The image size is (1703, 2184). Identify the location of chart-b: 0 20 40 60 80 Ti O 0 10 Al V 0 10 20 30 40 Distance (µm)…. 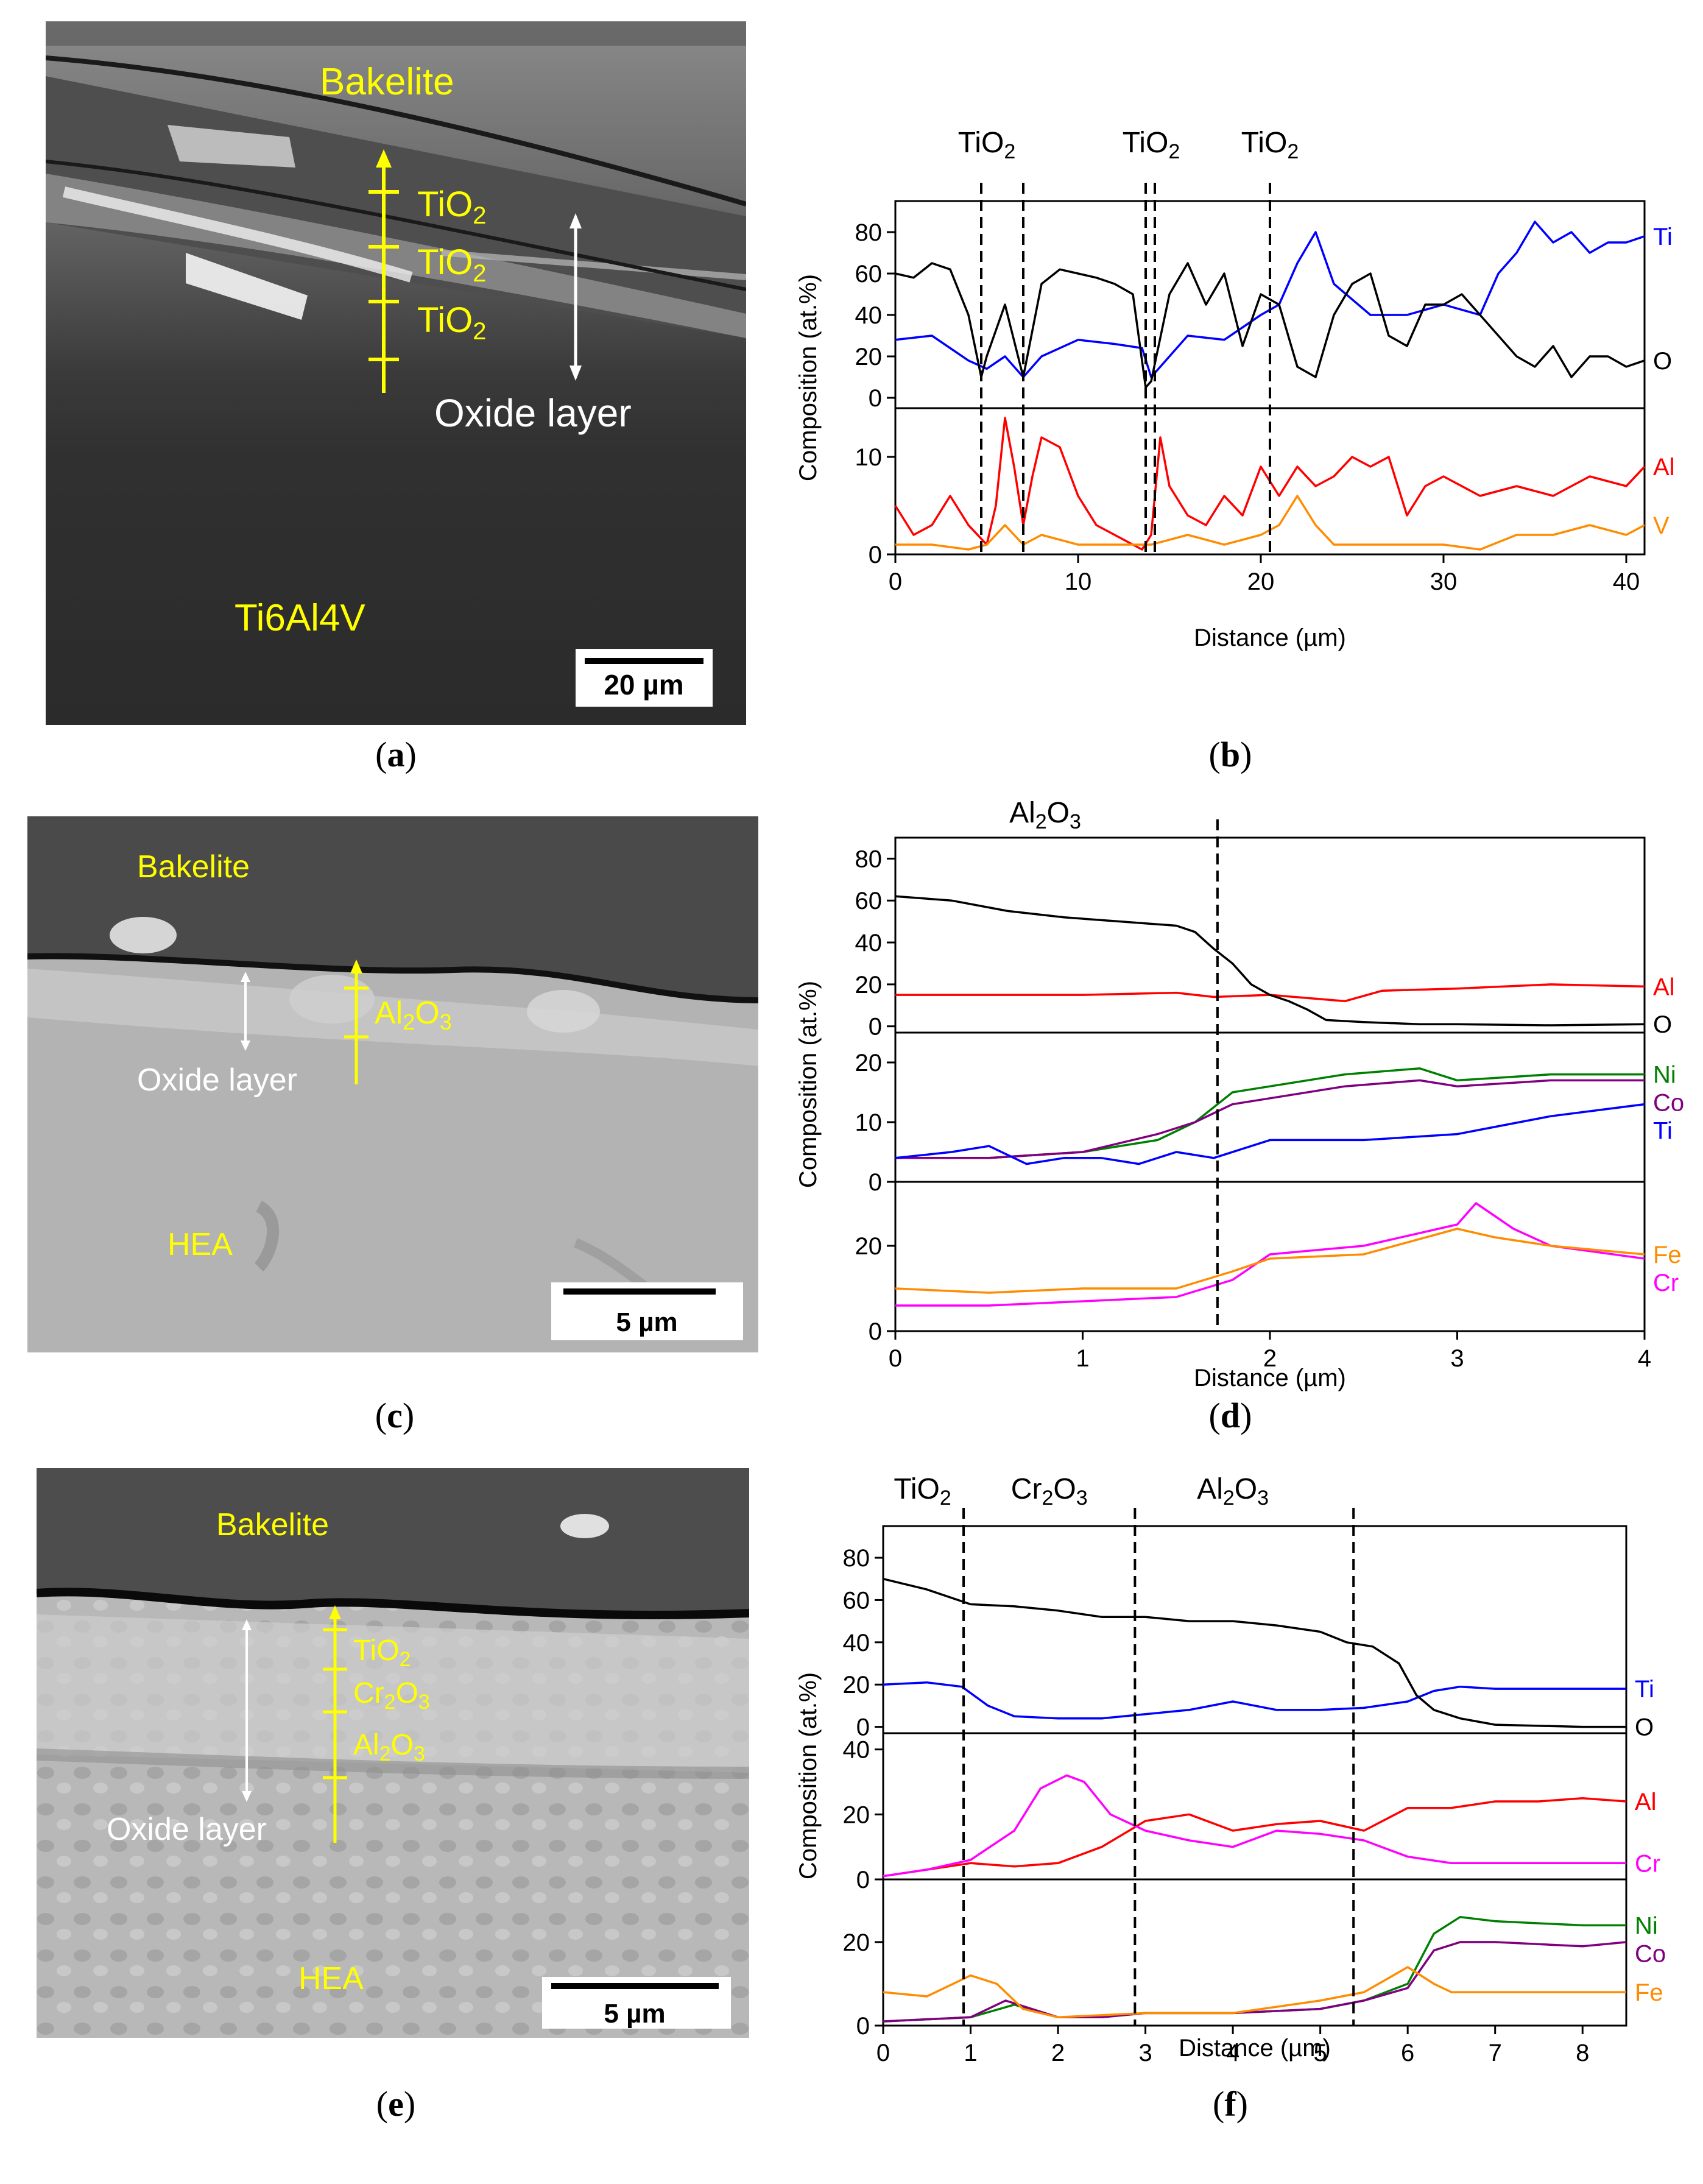
(1233, 390).